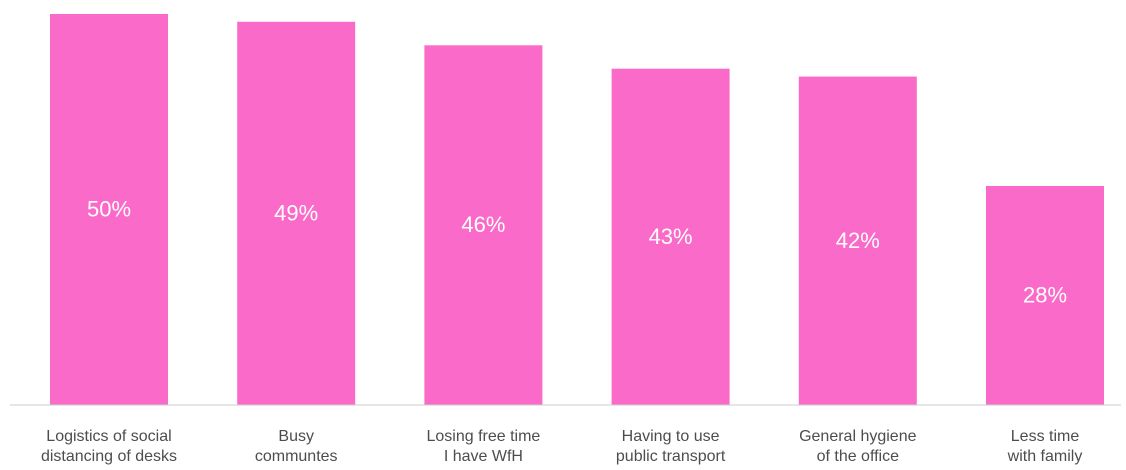  What do you see at coordinates (671, 446) in the screenshot?
I see `category-label-3: Having to use public transport` at bounding box center [671, 446].